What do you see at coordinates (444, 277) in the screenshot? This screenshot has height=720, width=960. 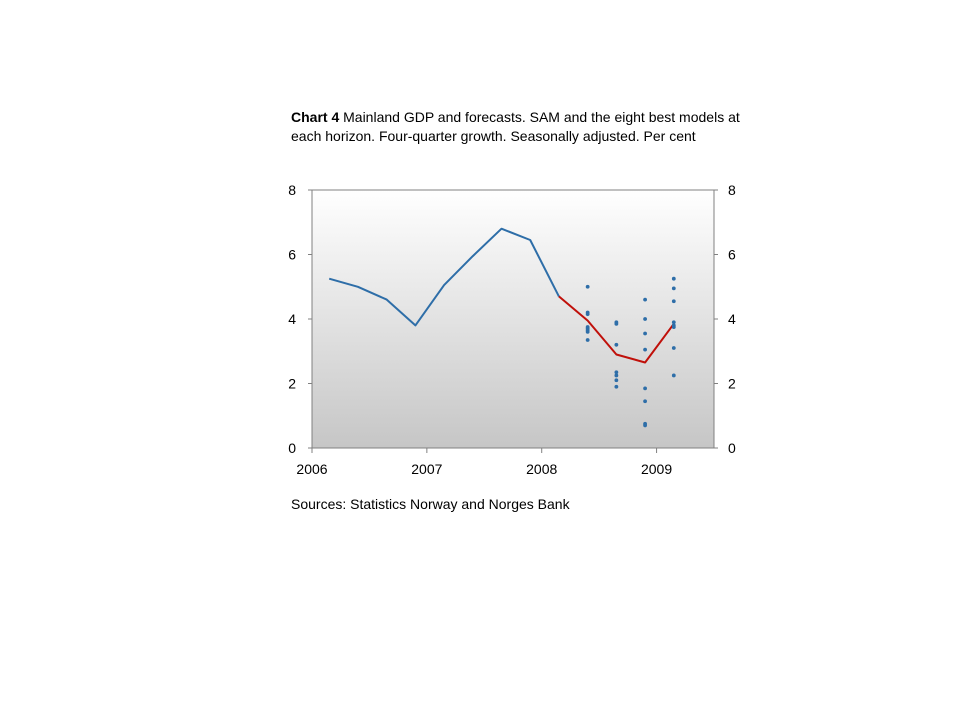 I see `gdp-series-line` at bounding box center [444, 277].